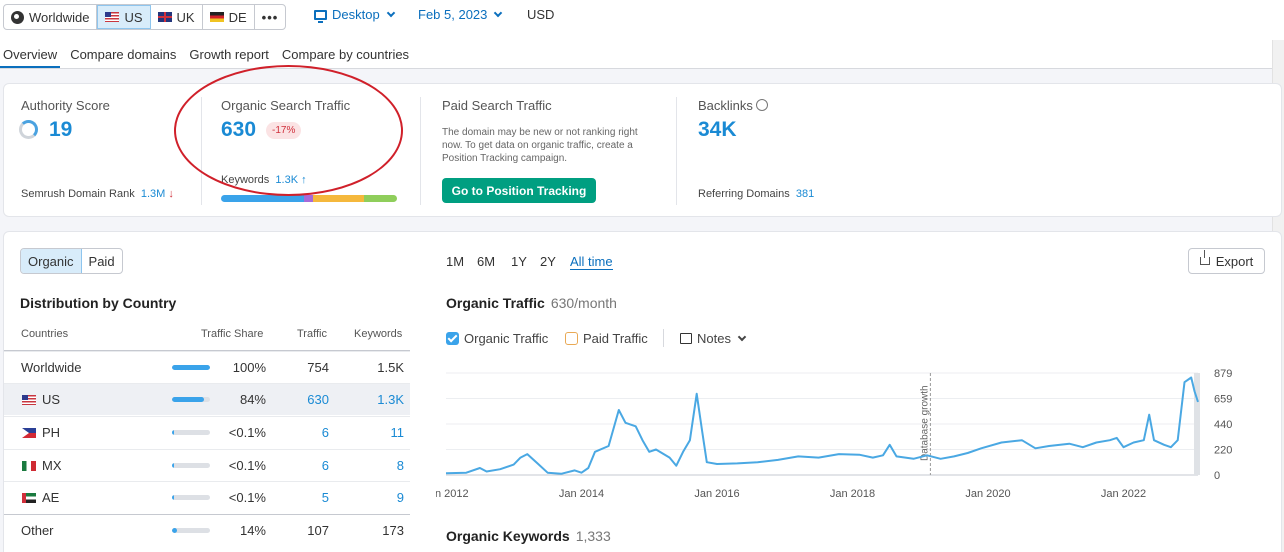  What do you see at coordinates (216, 17) in the screenshot?
I see `de-flag-icon` at bounding box center [216, 17].